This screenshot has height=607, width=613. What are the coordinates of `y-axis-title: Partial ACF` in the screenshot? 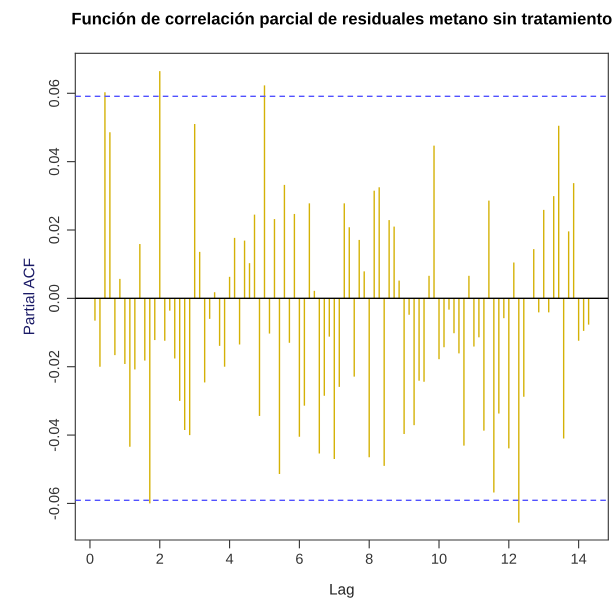 It's located at (28, 296).